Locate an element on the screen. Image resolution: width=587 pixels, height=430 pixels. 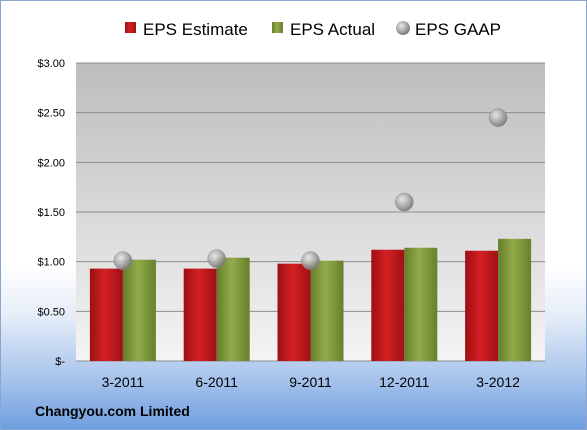
legend-label-estimate: EPS Estimate is located at coordinates (195, 29).